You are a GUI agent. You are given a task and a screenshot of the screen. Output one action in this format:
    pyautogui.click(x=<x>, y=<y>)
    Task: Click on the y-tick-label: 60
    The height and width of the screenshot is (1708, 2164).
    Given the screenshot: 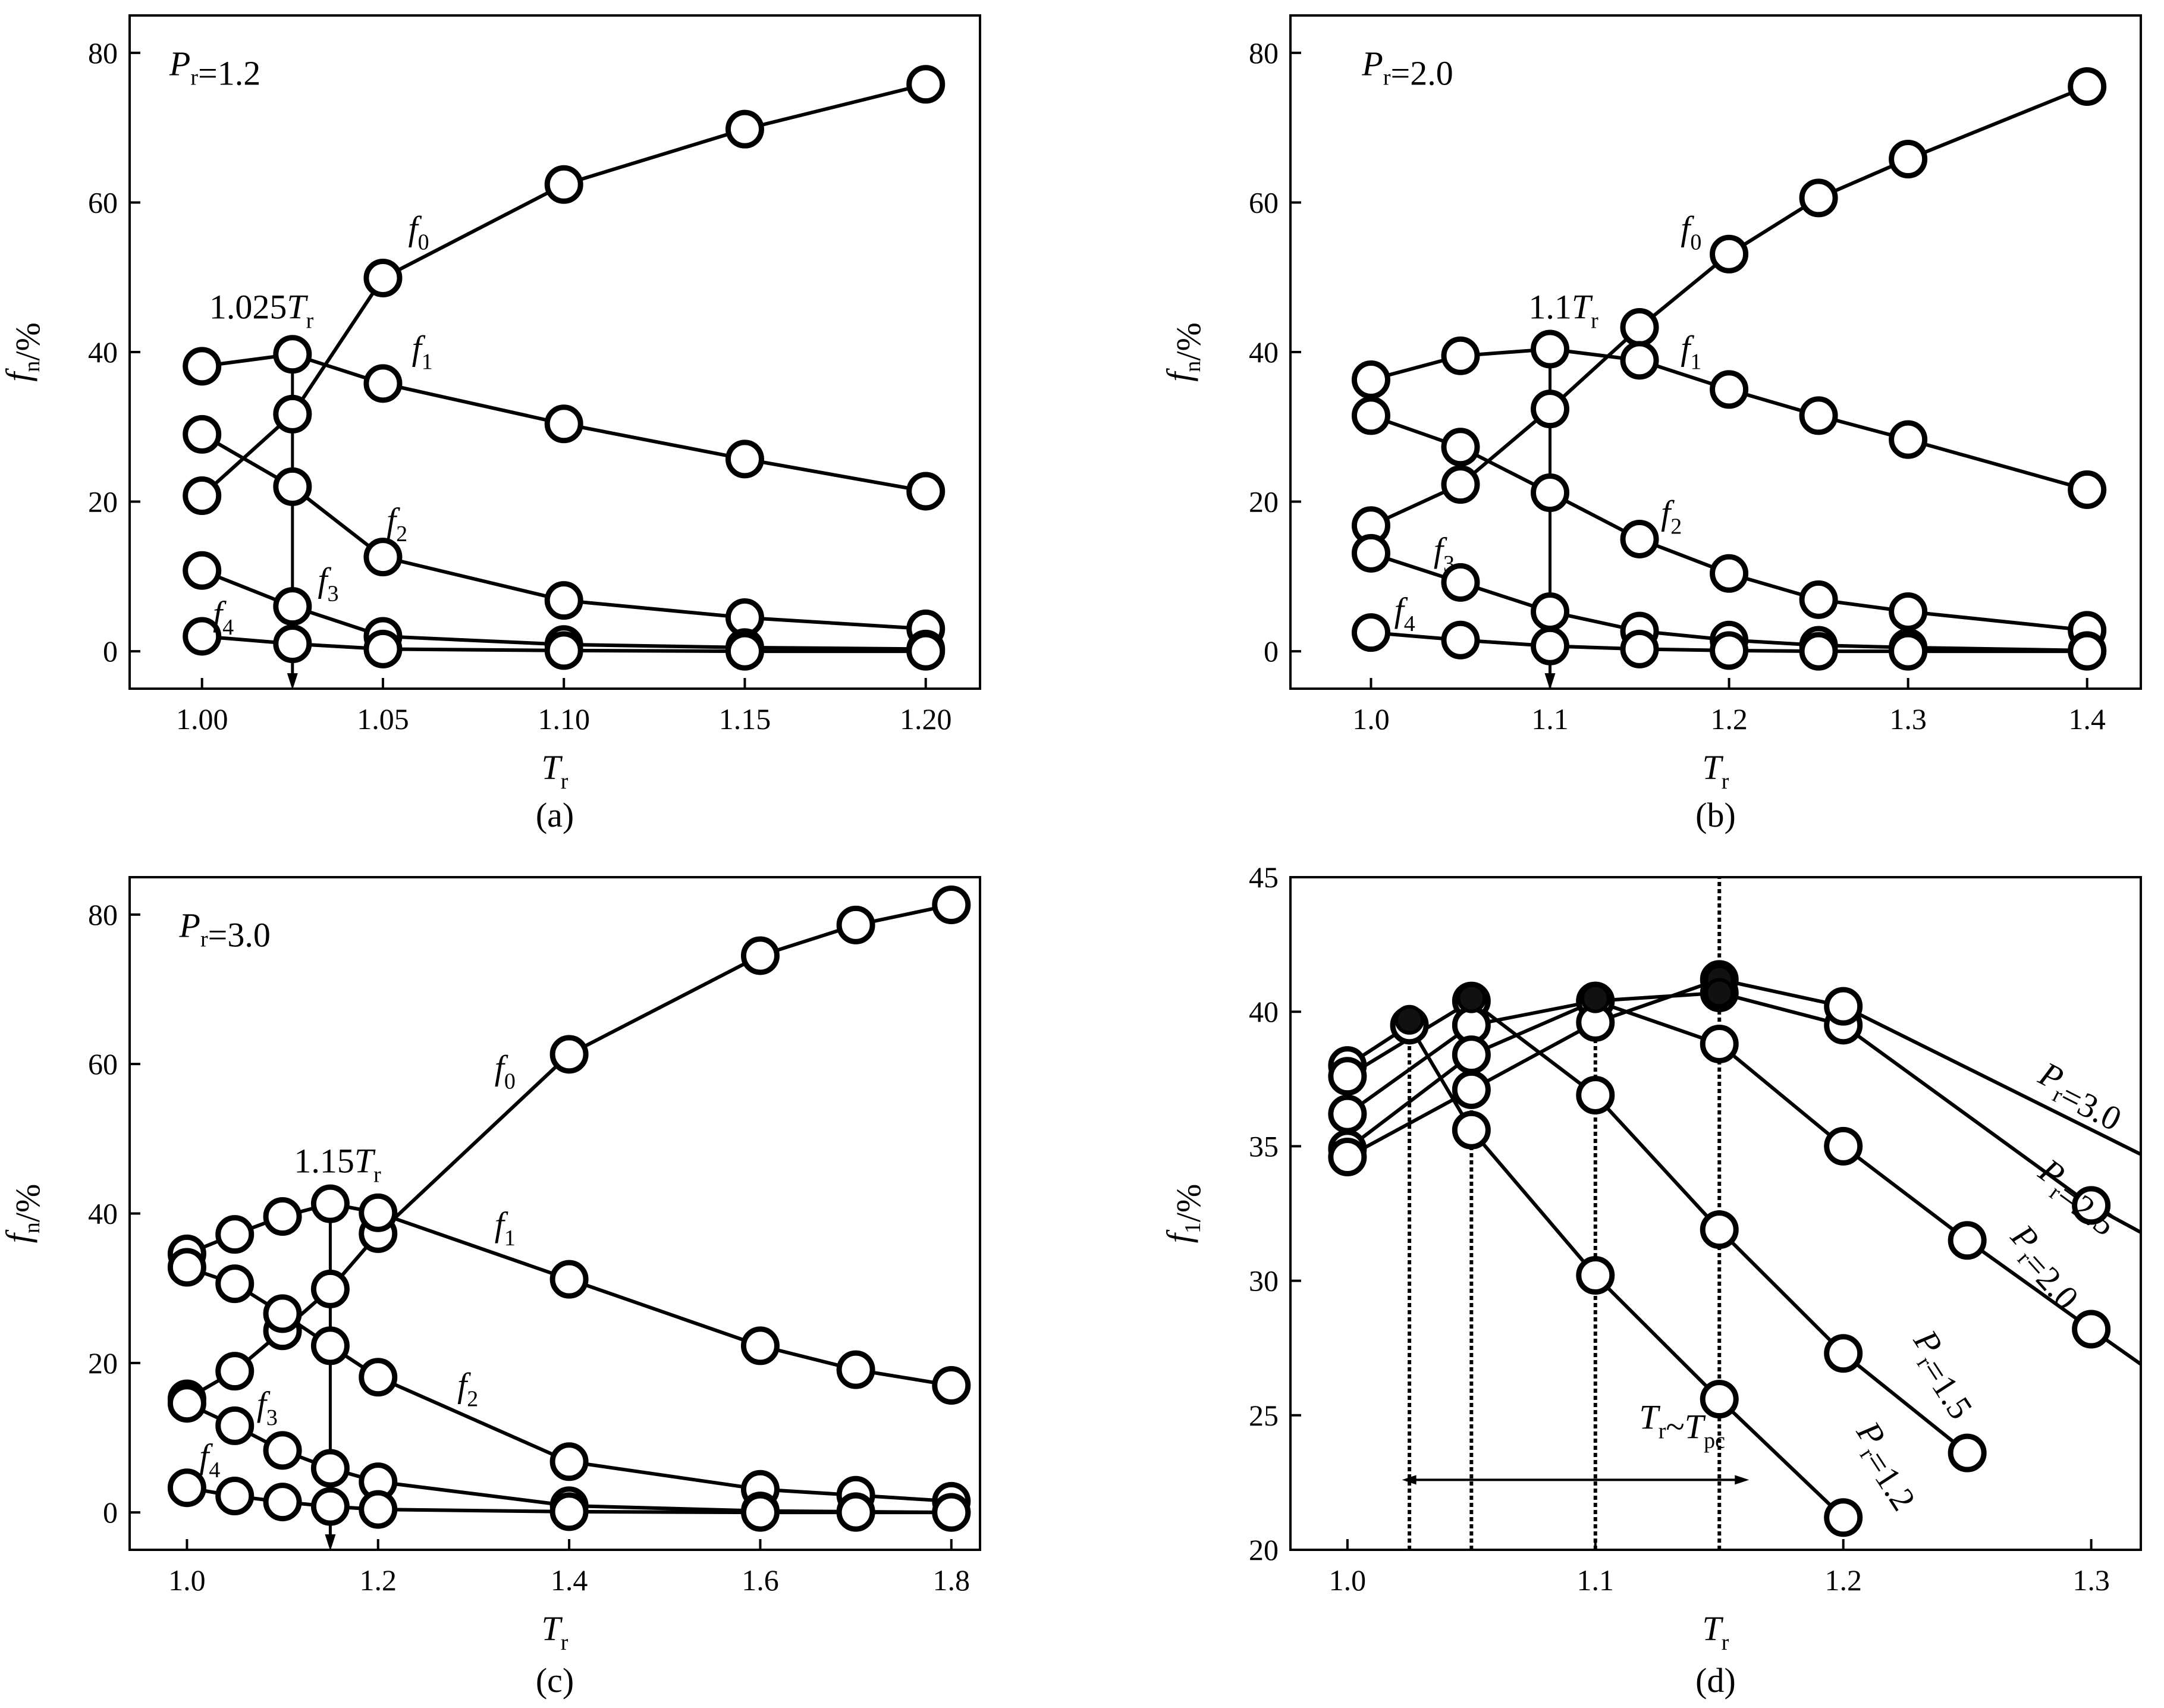 What is the action you would take?
    pyautogui.click(x=103, y=1064)
    